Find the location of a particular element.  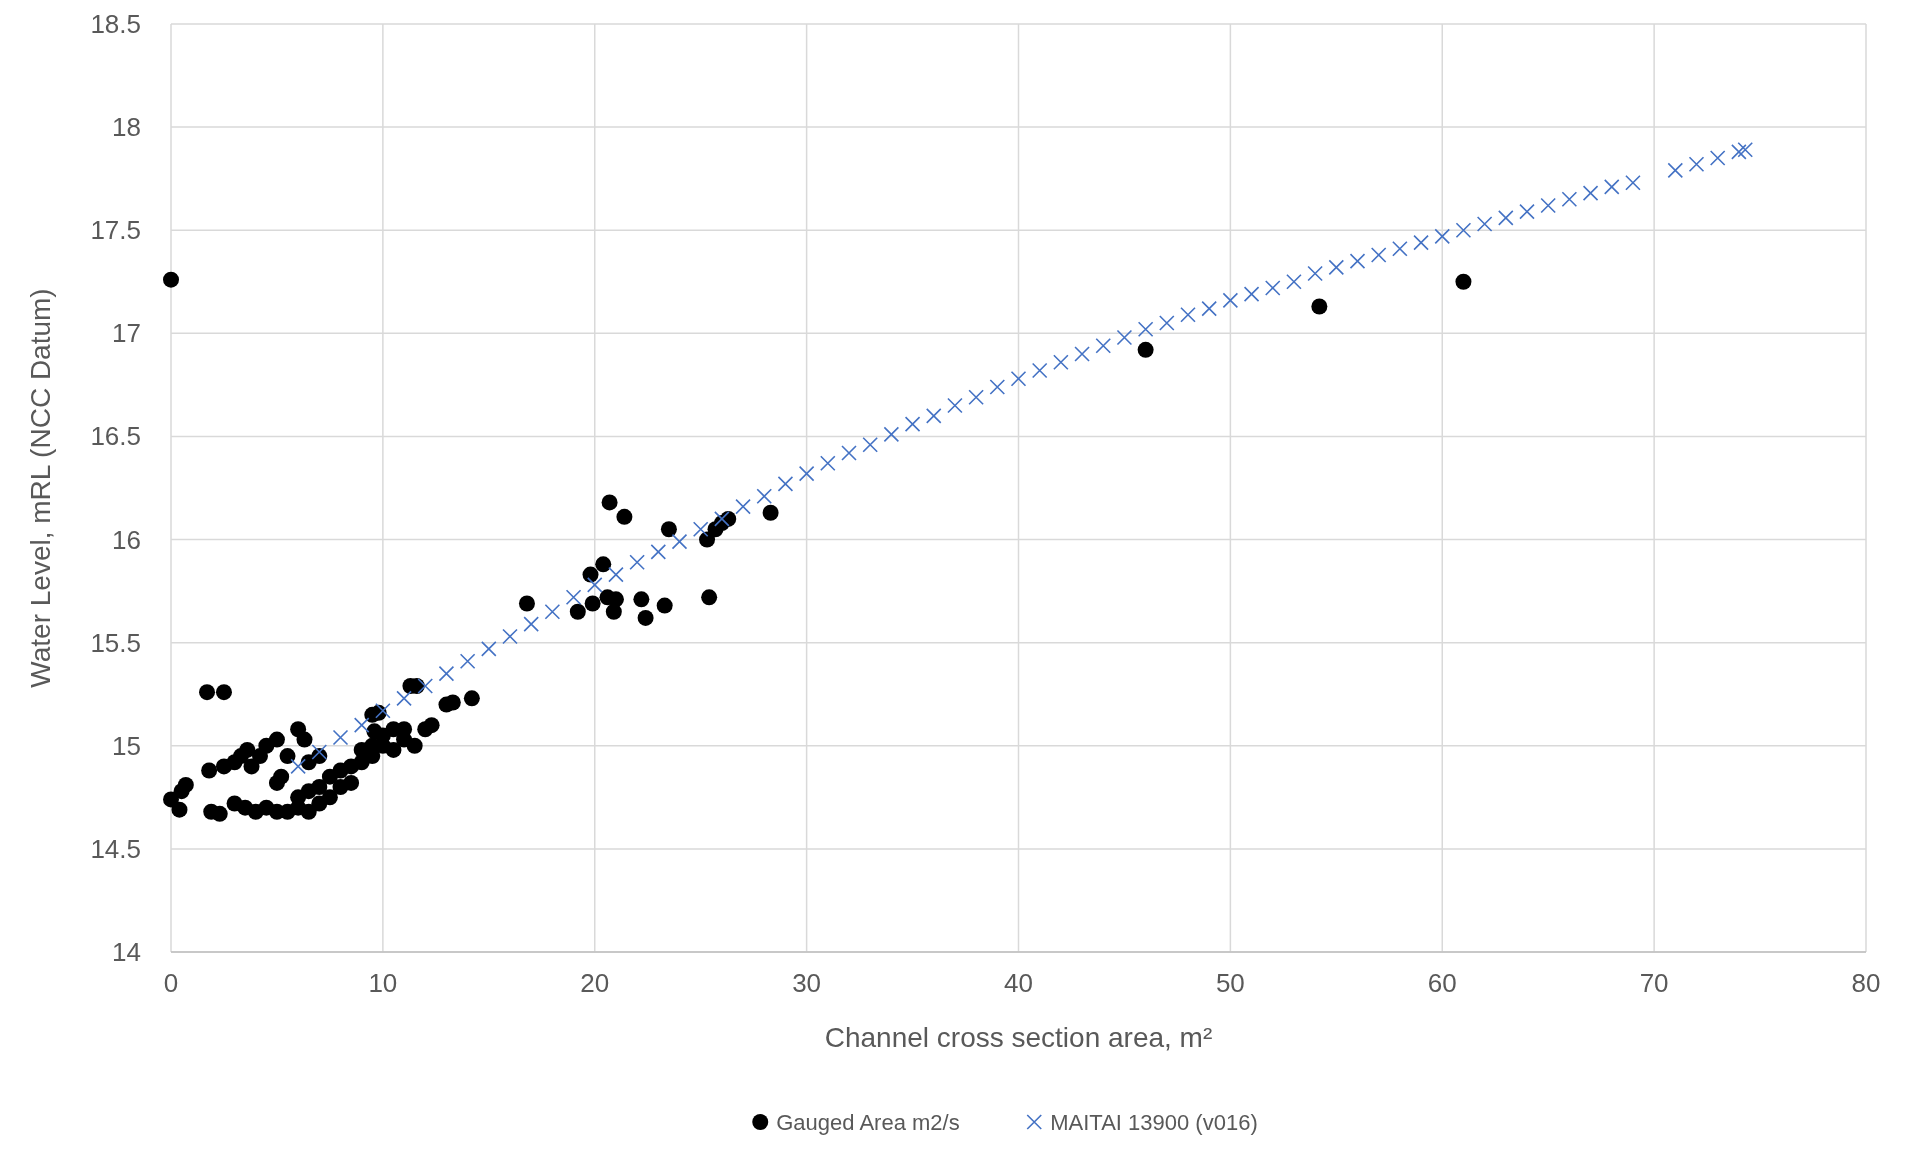

x-tick-label: 20 is located at coordinates (595, 983).